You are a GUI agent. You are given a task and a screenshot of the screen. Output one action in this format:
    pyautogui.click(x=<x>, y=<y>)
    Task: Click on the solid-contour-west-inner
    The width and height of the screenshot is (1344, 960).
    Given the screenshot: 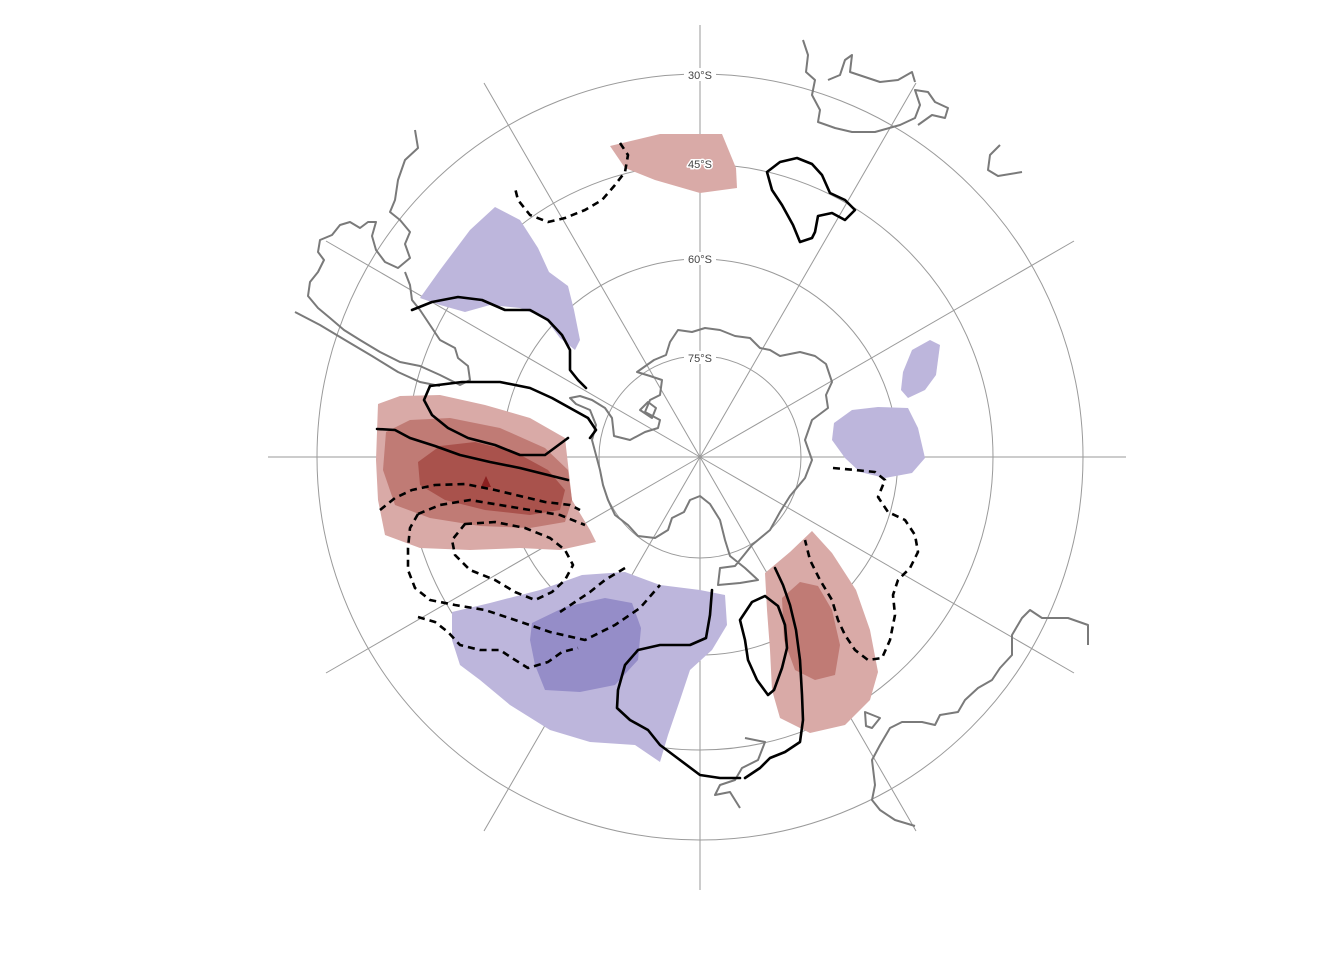 What is the action you would take?
    pyautogui.click(x=496, y=420)
    